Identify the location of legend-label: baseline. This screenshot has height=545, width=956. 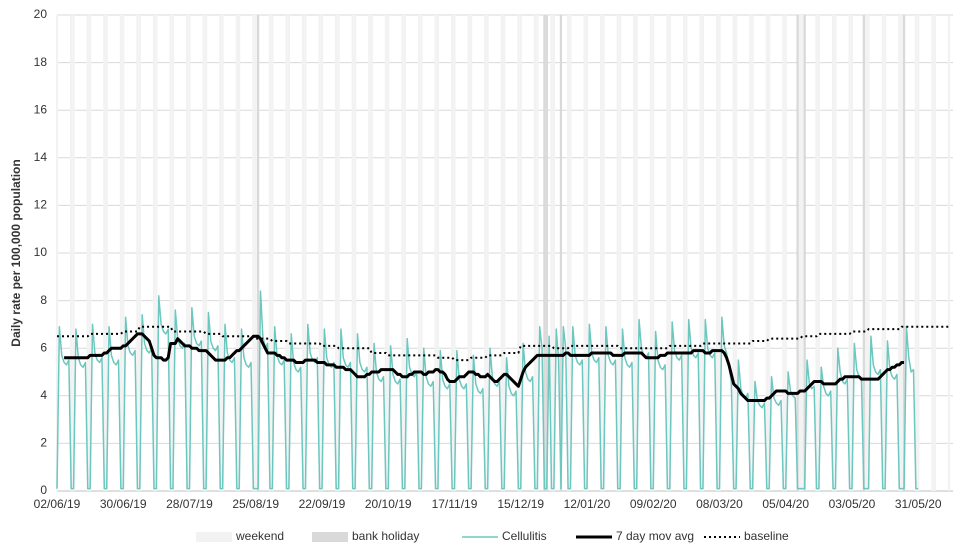
(766, 536).